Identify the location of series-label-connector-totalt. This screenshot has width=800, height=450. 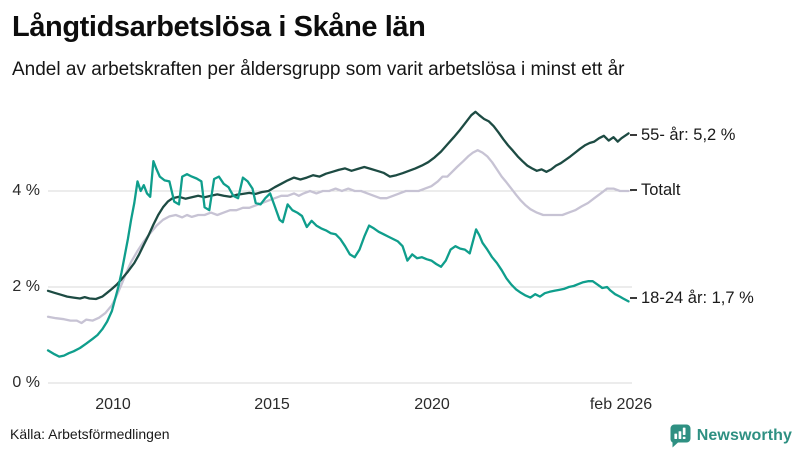
(633, 190).